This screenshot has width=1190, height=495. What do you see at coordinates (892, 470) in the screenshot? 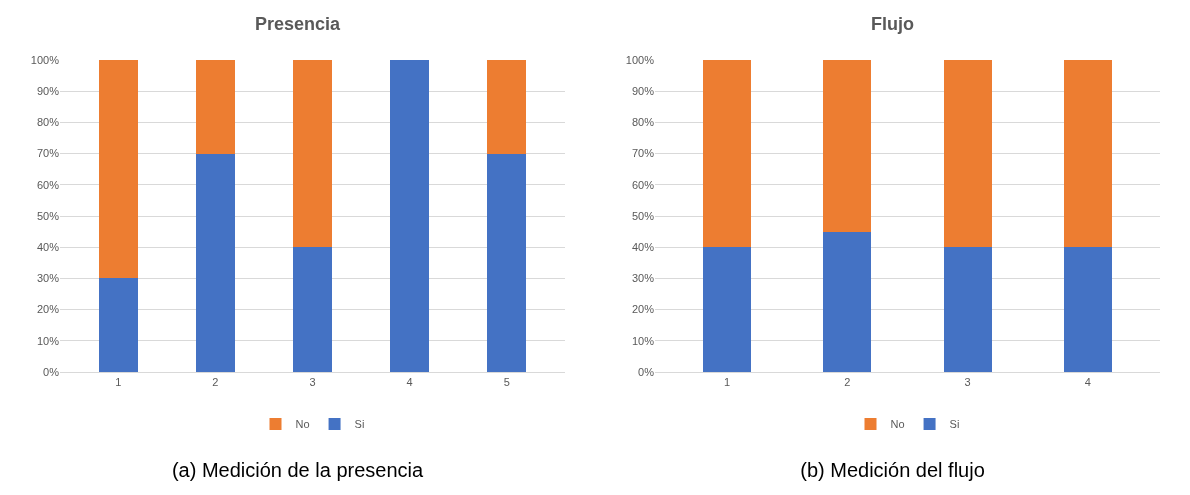
I see `text: (b) Medición del flujo` at bounding box center [892, 470].